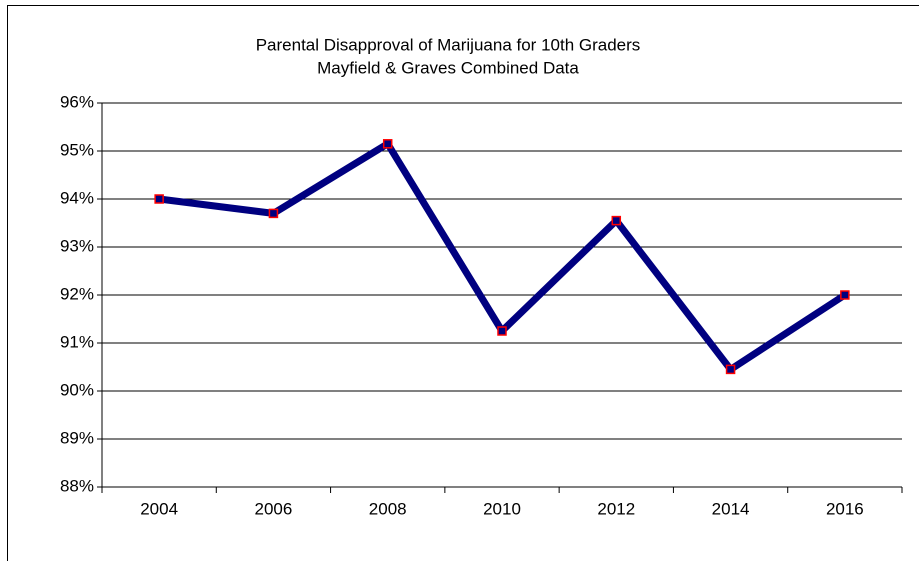  Describe the element at coordinates (77, 245) in the screenshot. I see `y-tick-label: 93%` at that location.